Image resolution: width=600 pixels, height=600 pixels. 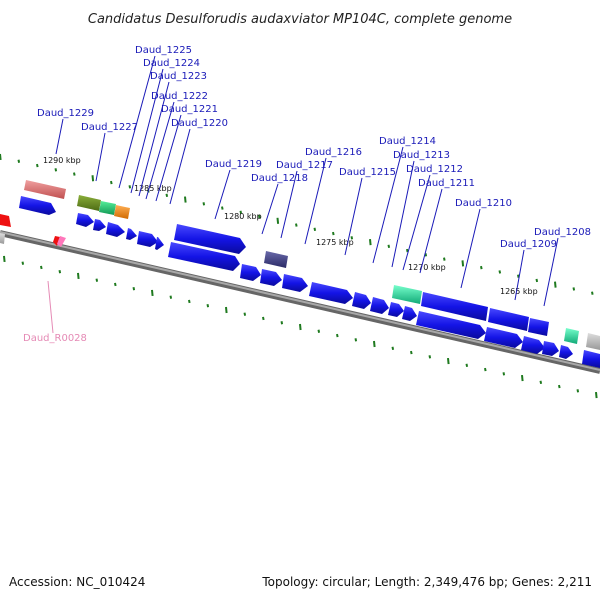 What do you see at coordinates (233, 164) in the screenshot?
I see `gene-label: Daud_1219` at bounding box center [233, 164].